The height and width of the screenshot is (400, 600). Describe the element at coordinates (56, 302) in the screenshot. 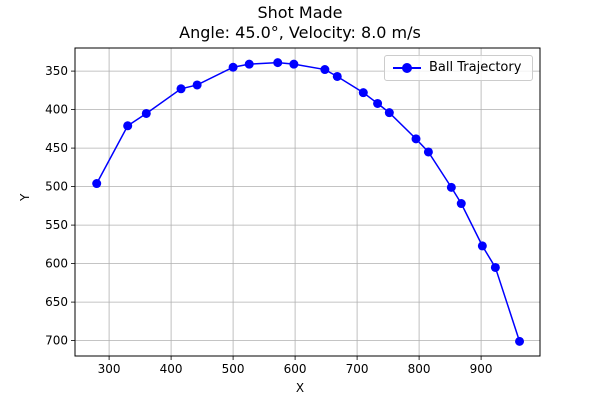

I see `y-tick-label: 650` at that location.